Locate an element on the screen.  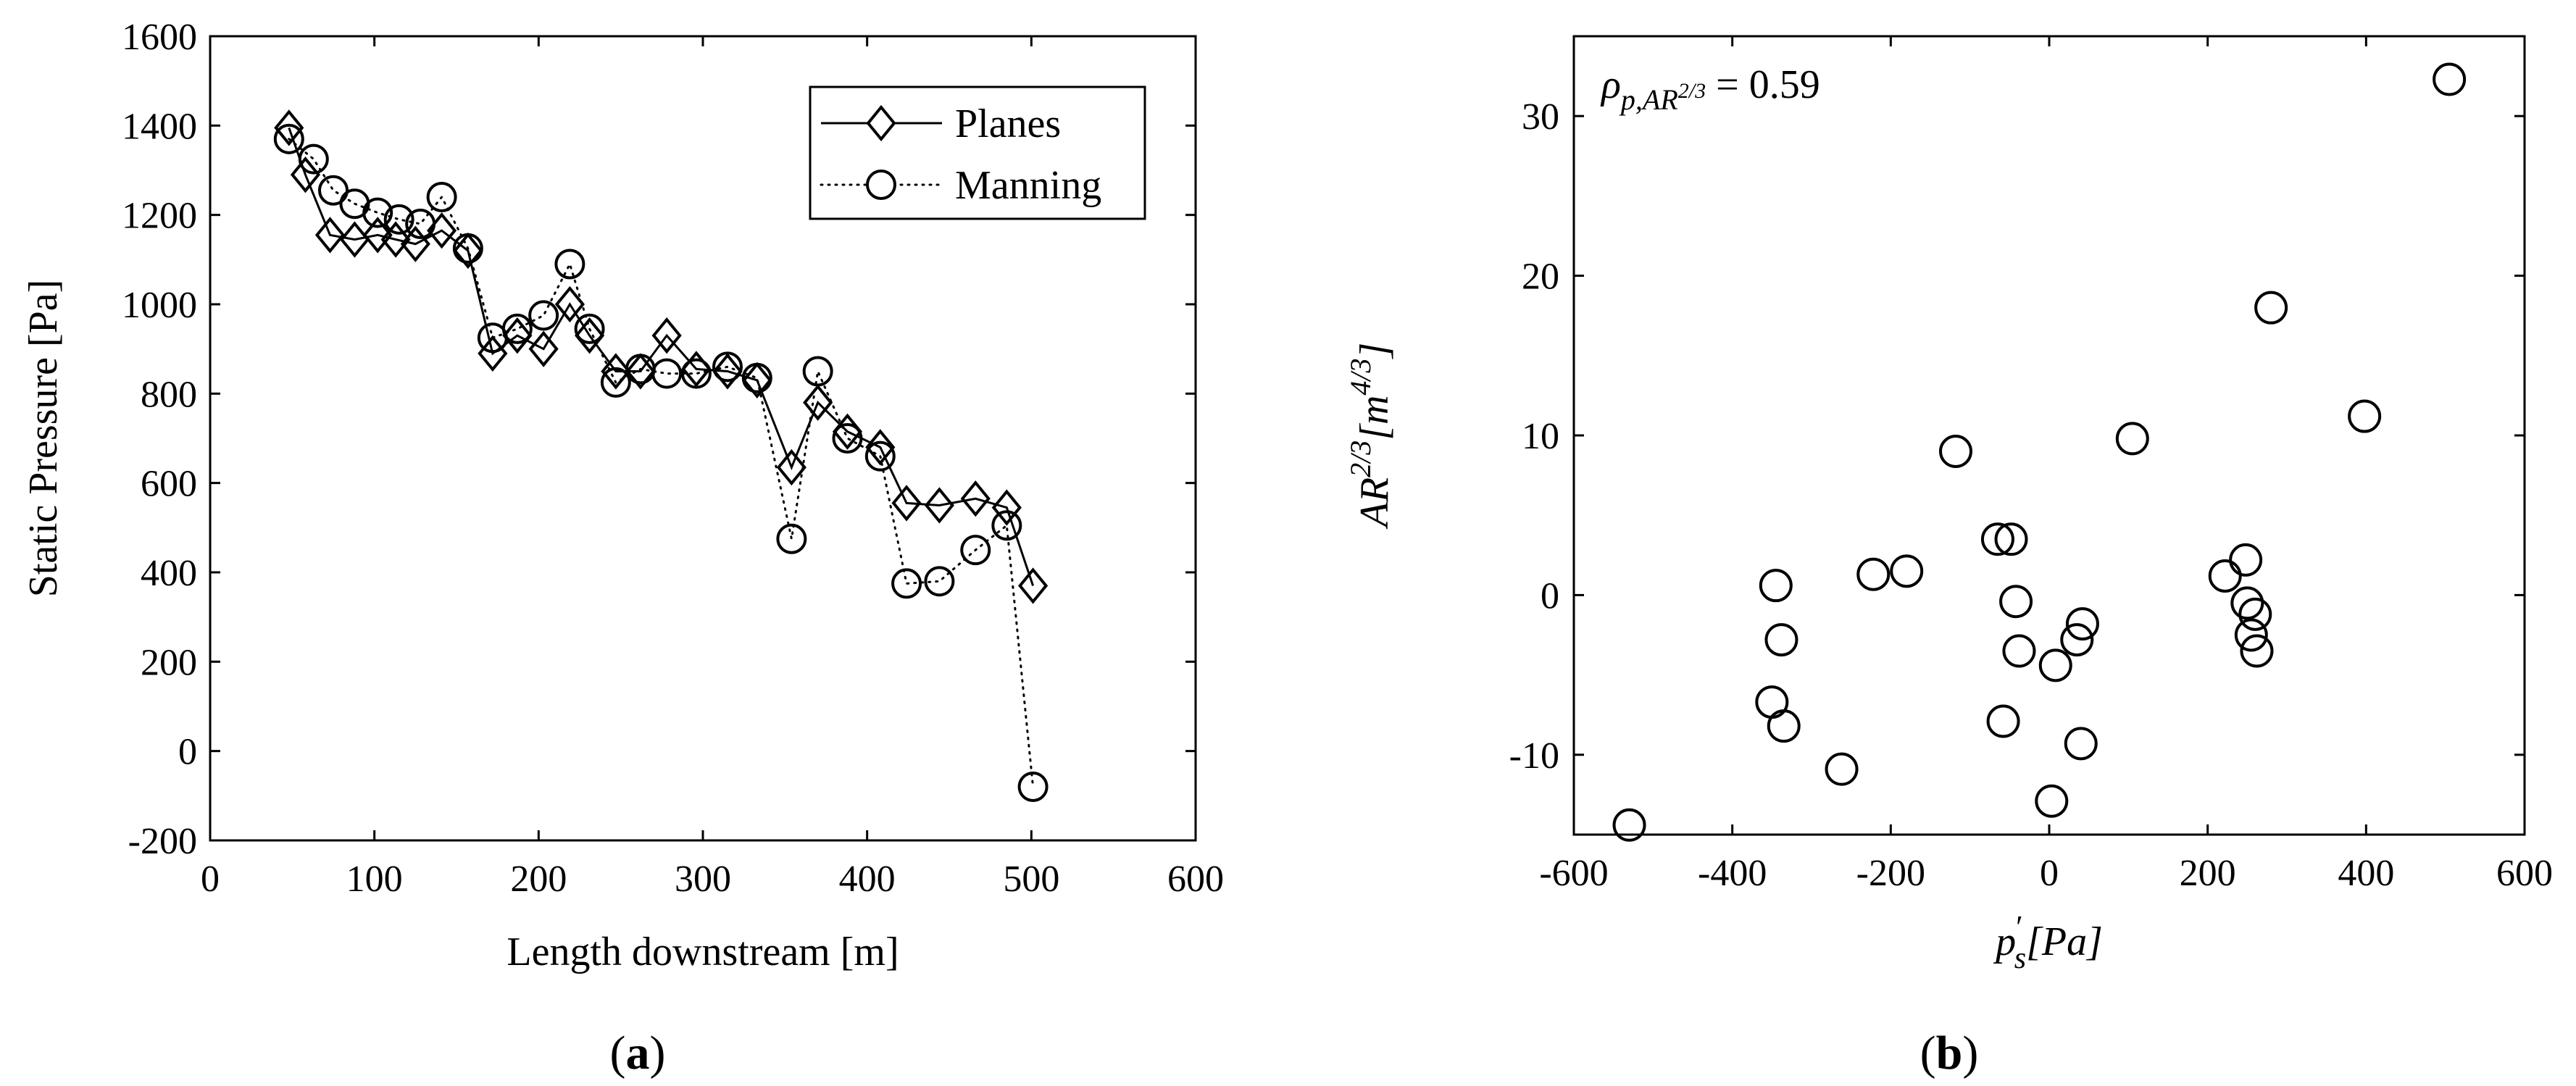
panel-a-y-tick-label: 0 is located at coordinates (187, 752).